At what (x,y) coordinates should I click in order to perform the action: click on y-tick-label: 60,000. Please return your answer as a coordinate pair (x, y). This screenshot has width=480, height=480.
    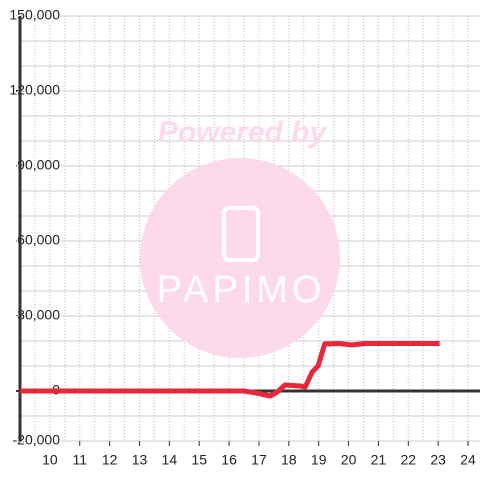
    Looking at the image, I should click on (38, 240).